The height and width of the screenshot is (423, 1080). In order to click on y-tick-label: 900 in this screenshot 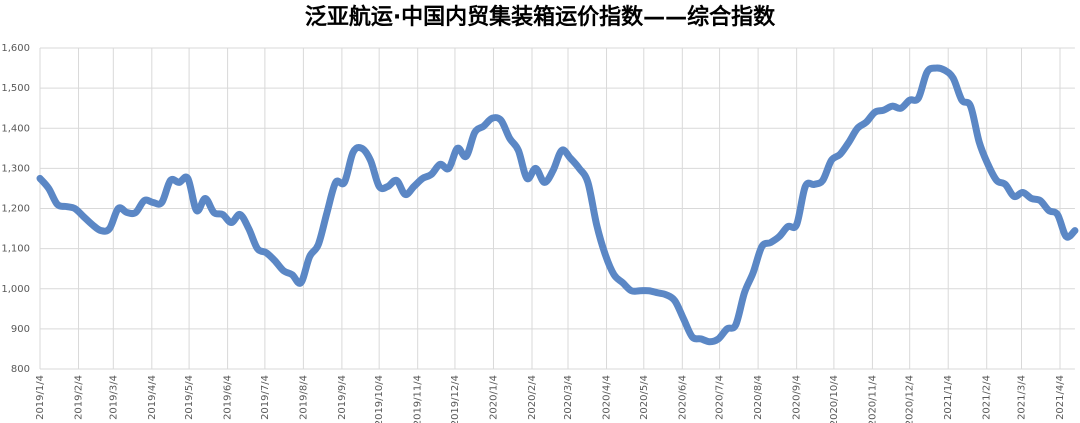, I will do `click(20, 329)`.